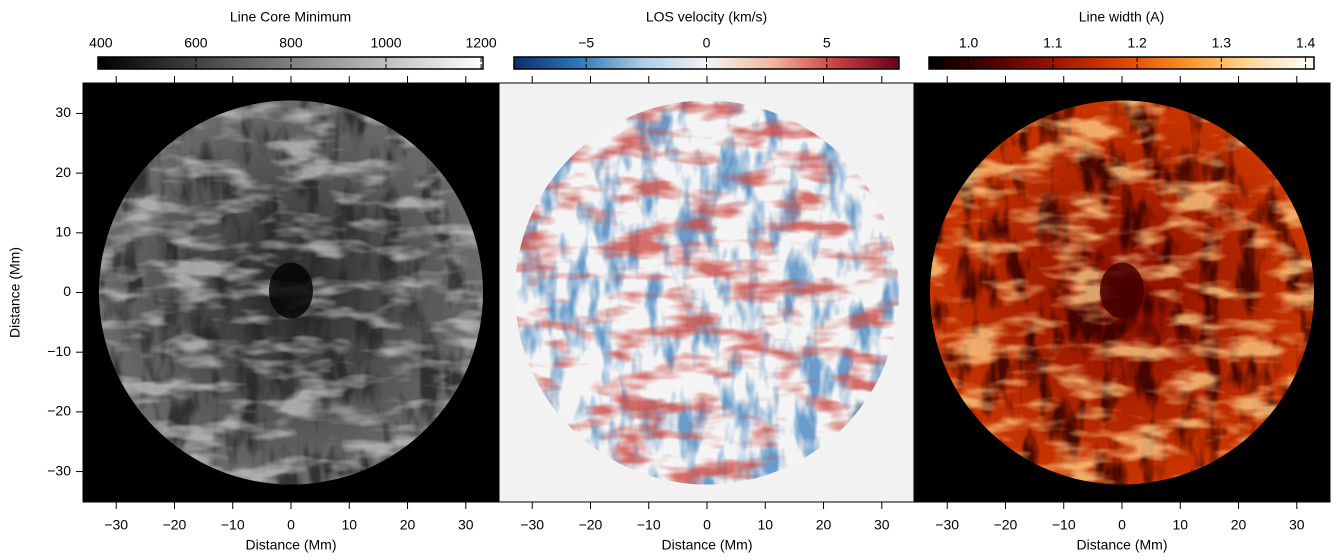 The image size is (1343, 560). Describe the element at coordinates (707, 43) in the screenshot. I see `colorbar-tick-label: 0` at that location.